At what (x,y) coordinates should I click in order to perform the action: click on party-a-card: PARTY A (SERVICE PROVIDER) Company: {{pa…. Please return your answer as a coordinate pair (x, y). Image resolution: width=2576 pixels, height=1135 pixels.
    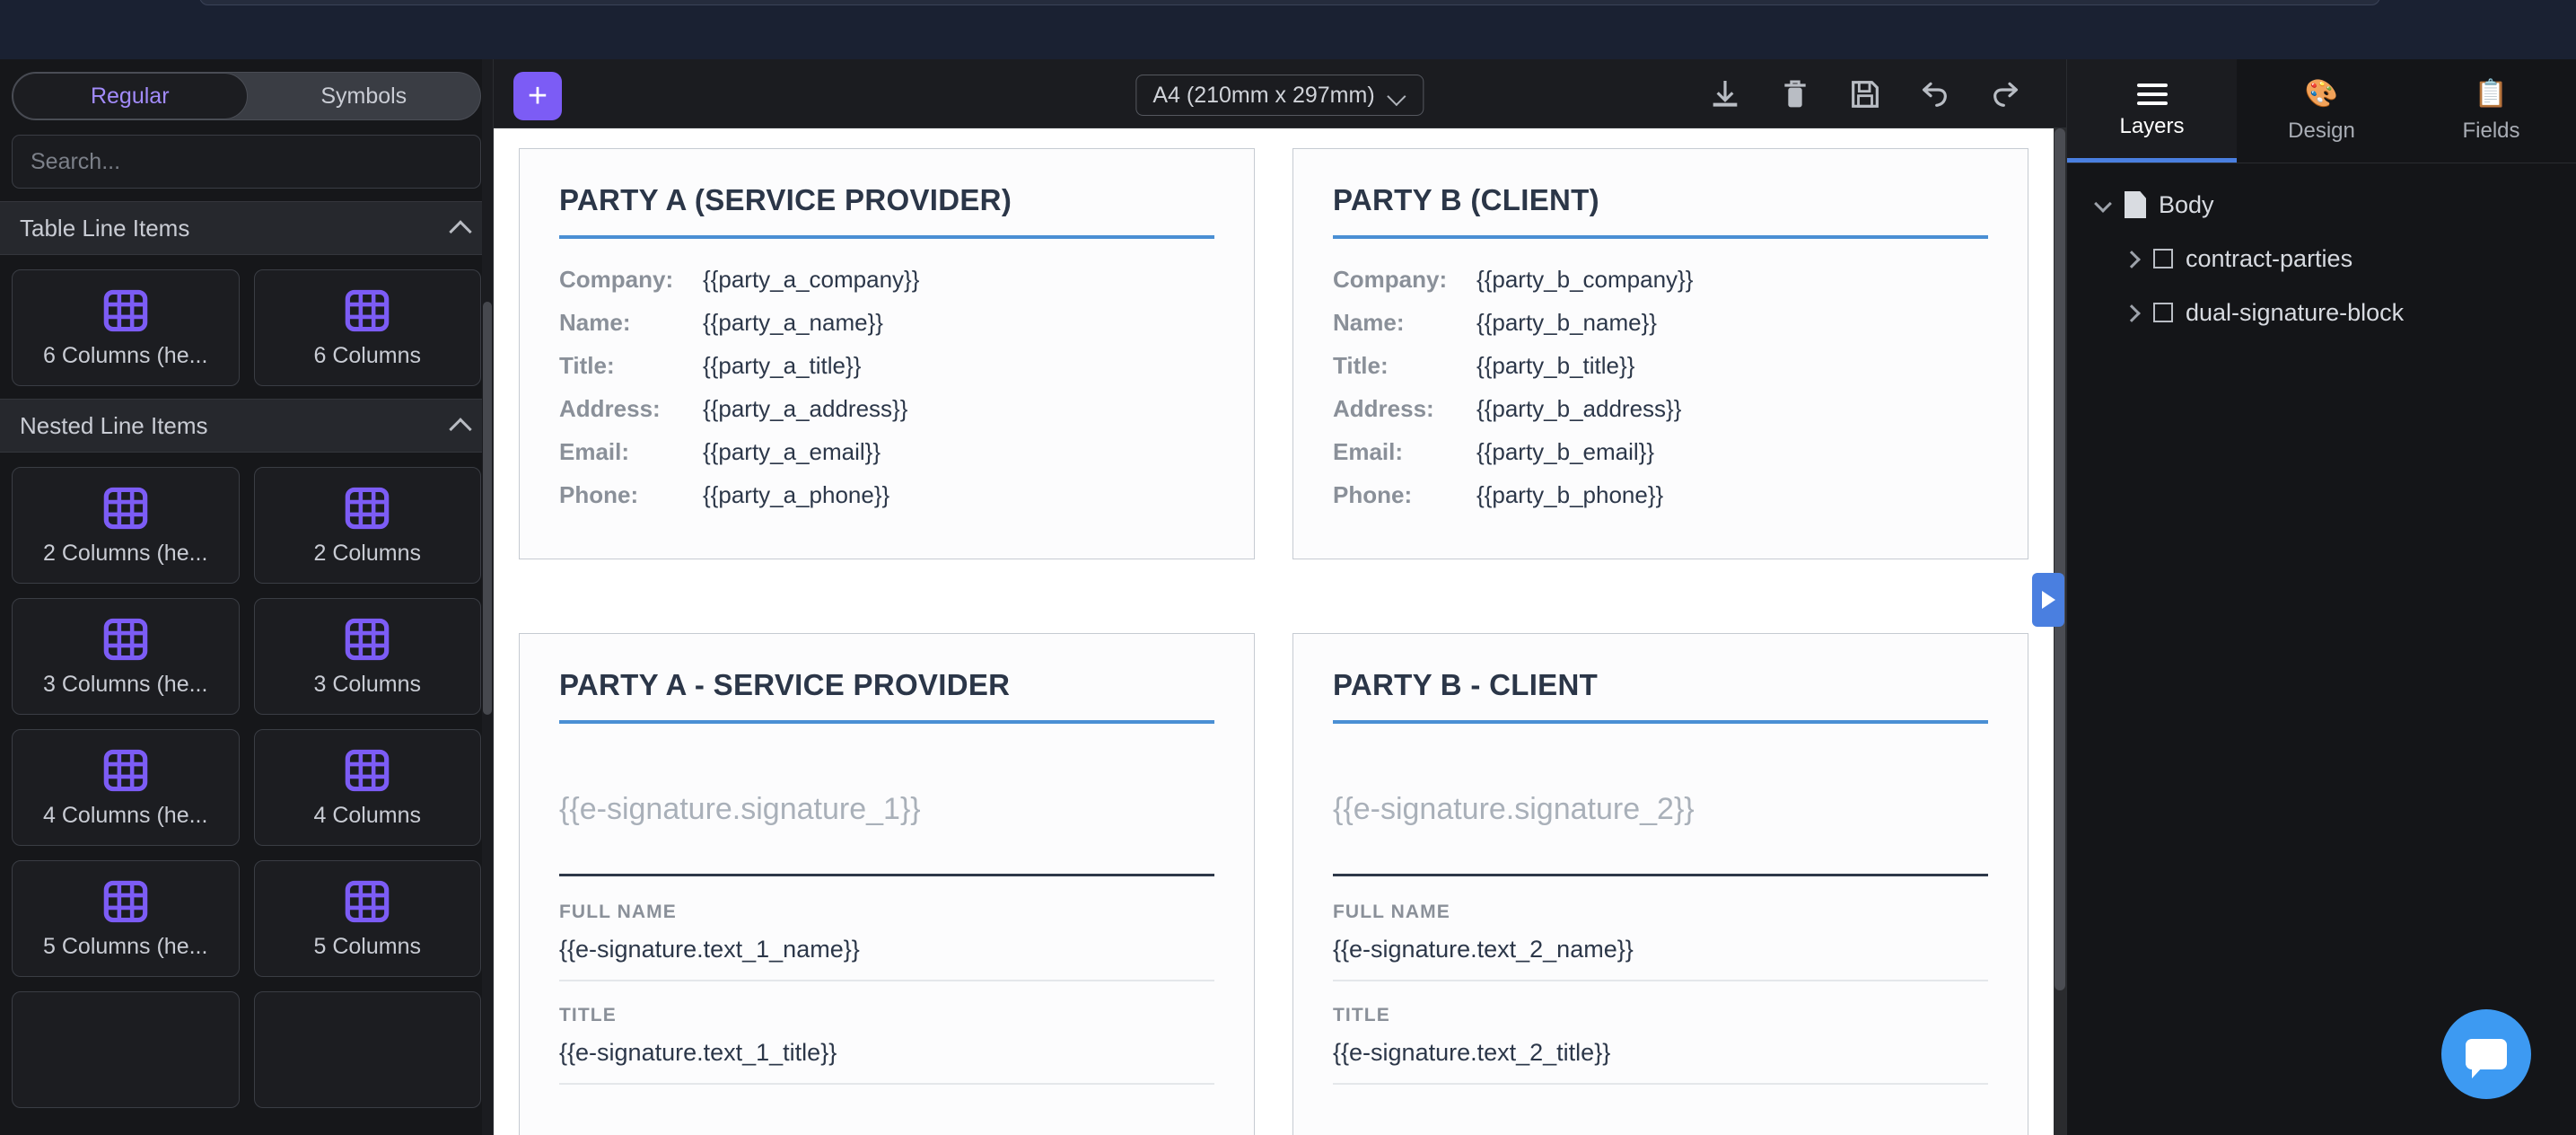
    Looking at the image, I should click on (887, 353).